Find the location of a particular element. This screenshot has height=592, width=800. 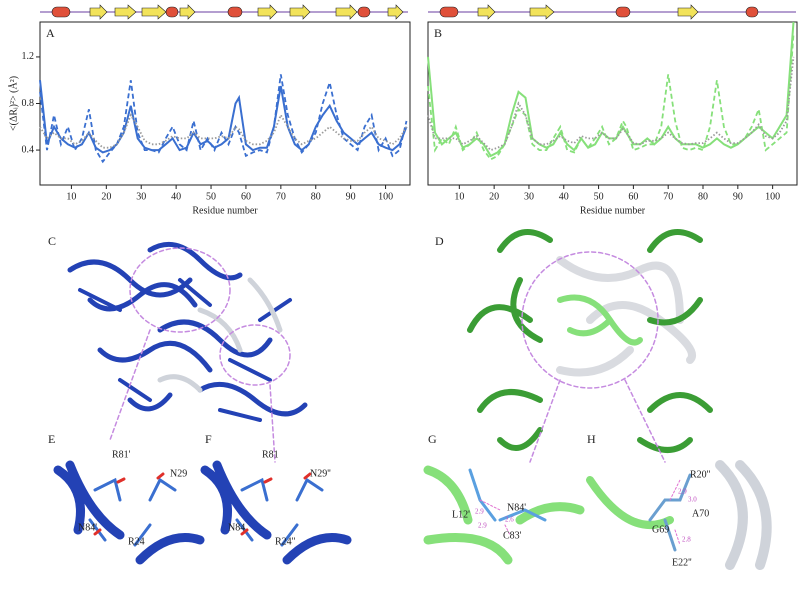

residue-label: R24'' is located at coordinates (285, 541).